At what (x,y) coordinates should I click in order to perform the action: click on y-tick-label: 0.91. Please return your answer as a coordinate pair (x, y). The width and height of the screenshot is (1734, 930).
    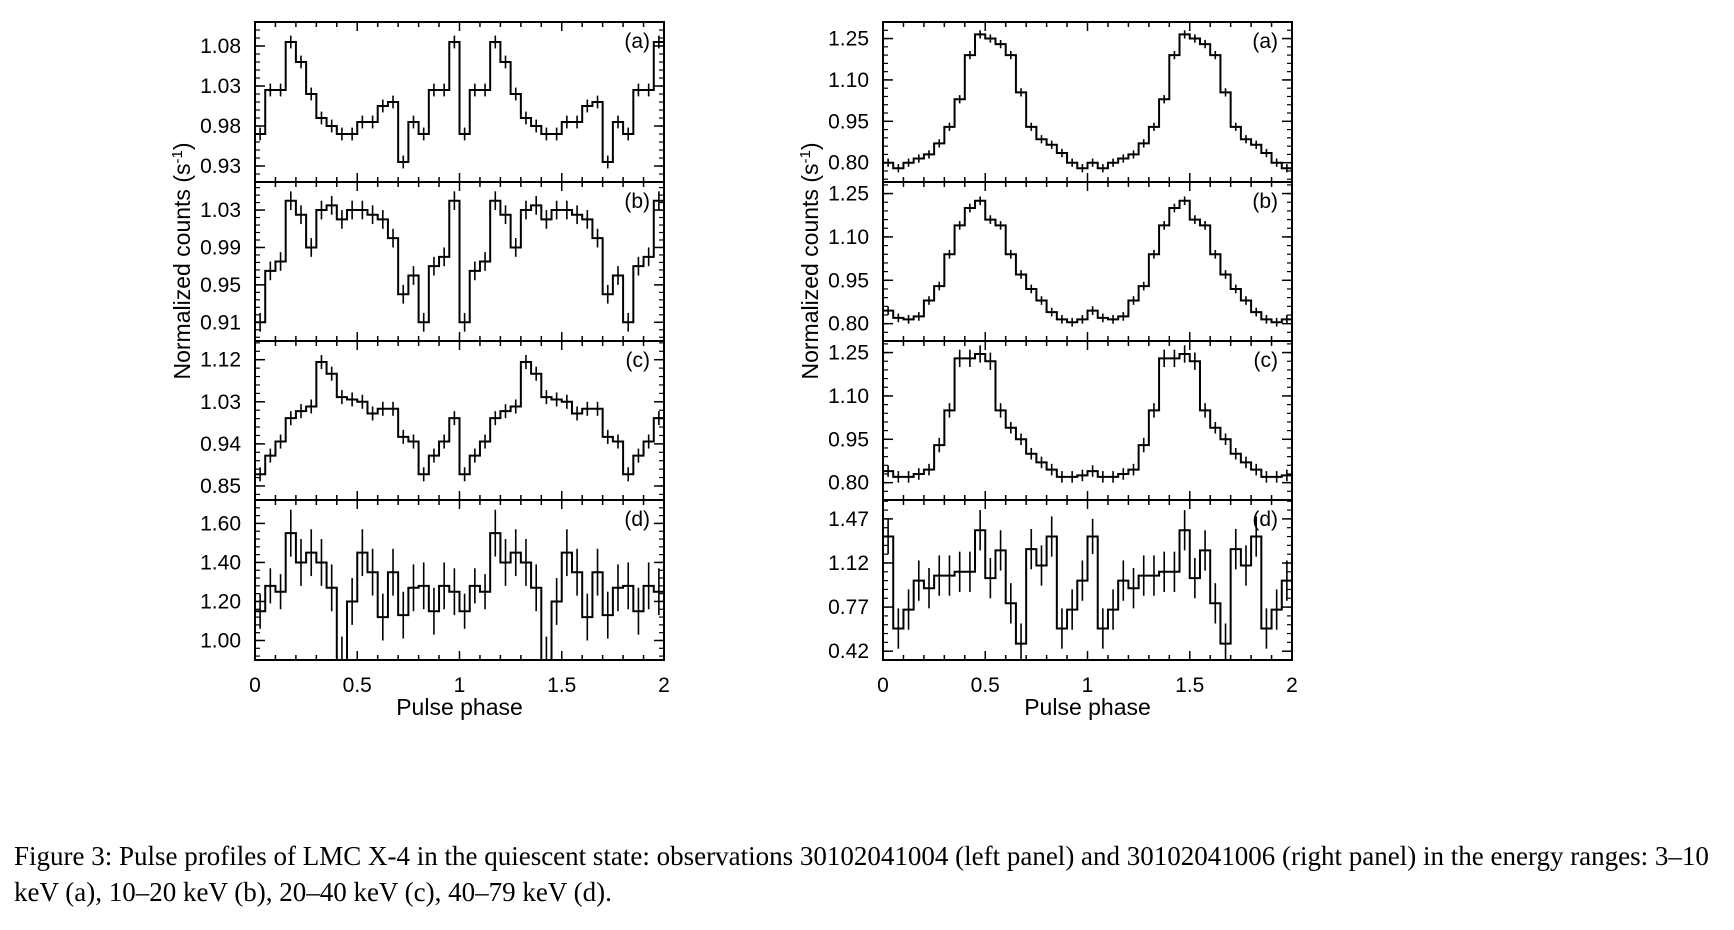
    Looking at the image, I should click on (220, 322).